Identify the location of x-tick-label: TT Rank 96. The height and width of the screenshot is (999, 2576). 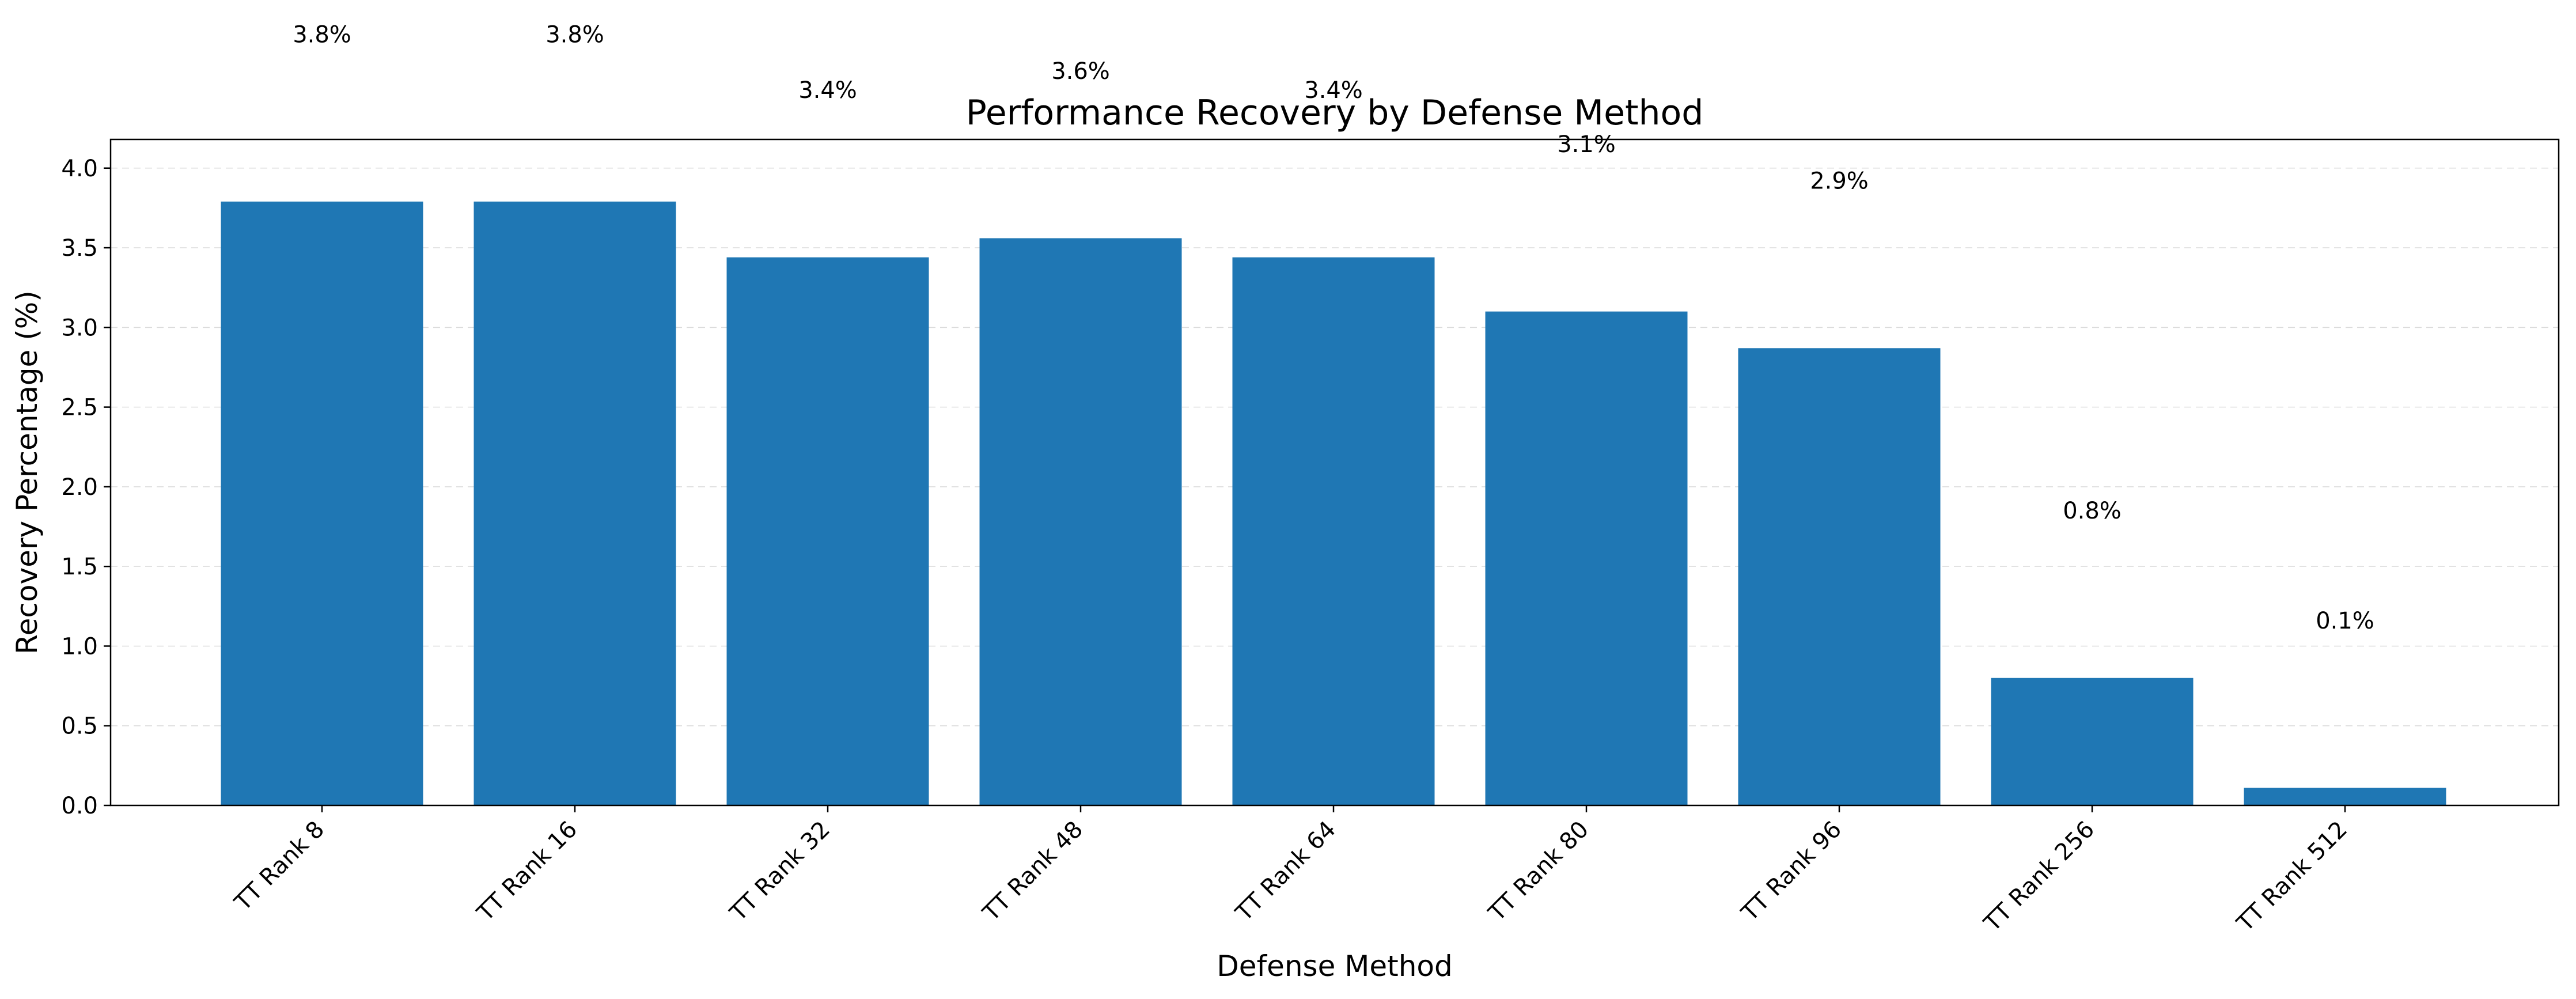
(1791, 871).